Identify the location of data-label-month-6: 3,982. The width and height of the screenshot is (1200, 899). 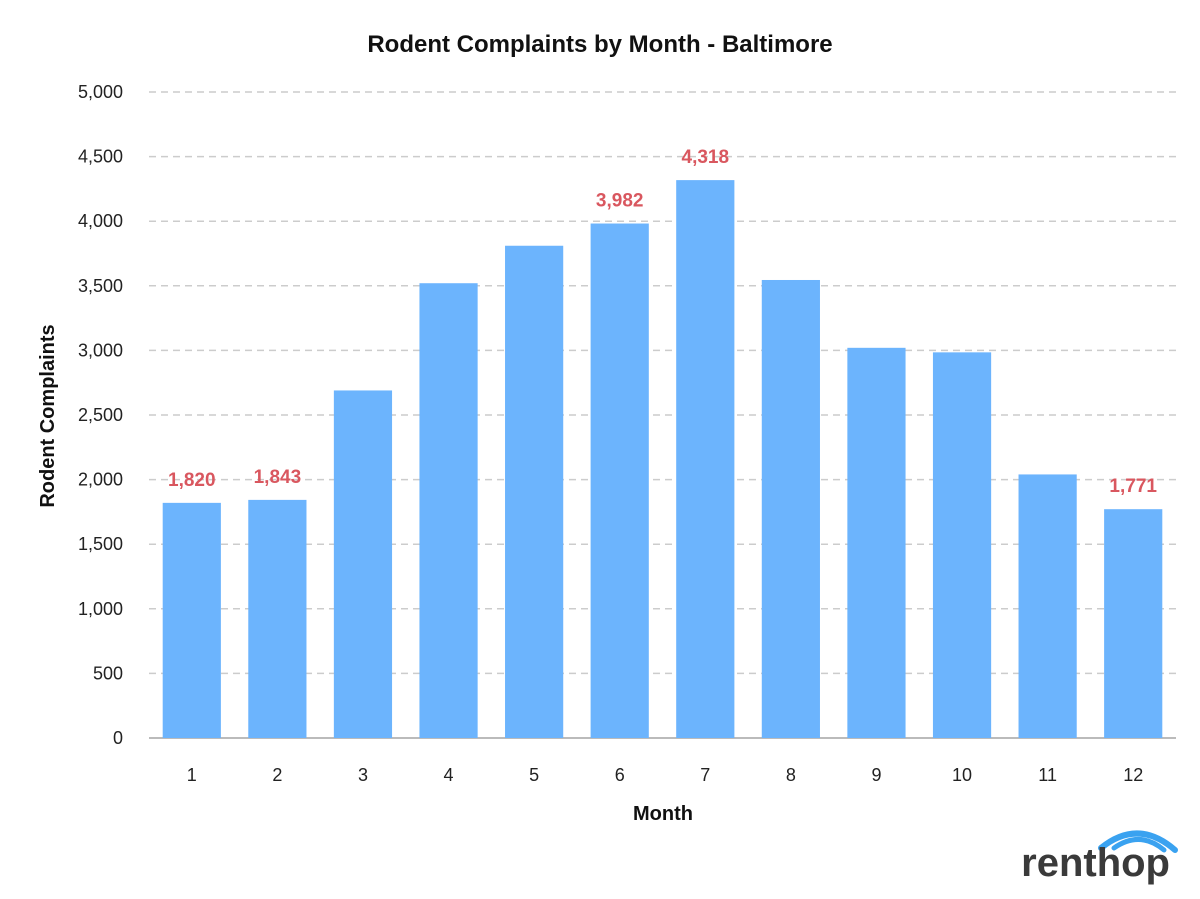
(620, 201).